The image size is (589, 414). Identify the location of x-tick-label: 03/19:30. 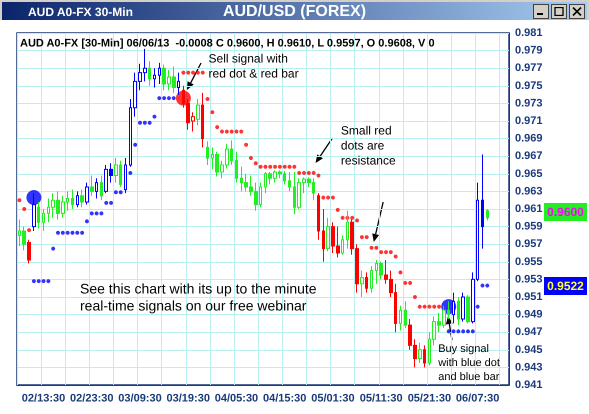
(188, 398).